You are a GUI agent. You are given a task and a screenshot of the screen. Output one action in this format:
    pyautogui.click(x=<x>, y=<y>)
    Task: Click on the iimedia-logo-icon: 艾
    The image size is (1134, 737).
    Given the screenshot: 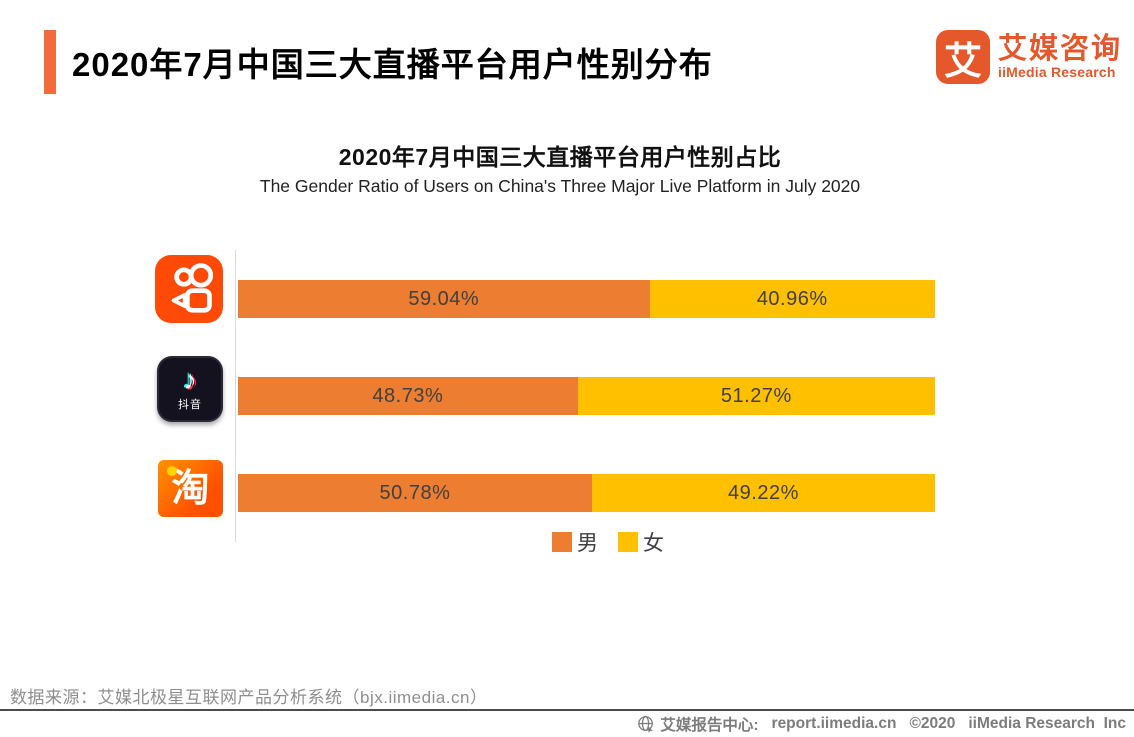 What is the action you would take?
    pyautogui.click(x=963, y=57)
    